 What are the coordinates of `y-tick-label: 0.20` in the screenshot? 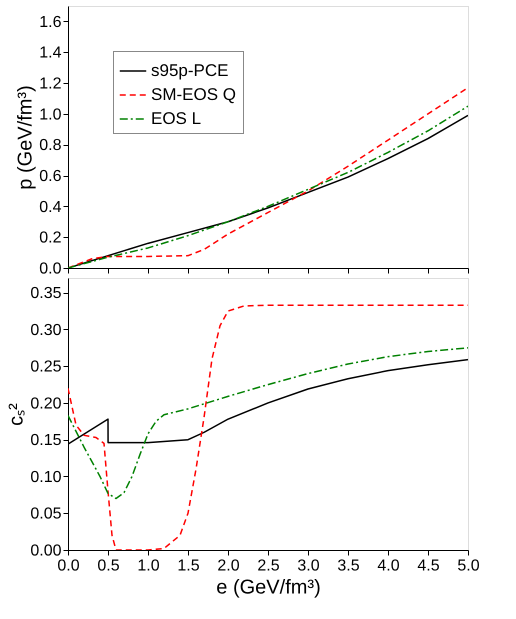 It's located at (46, 403).